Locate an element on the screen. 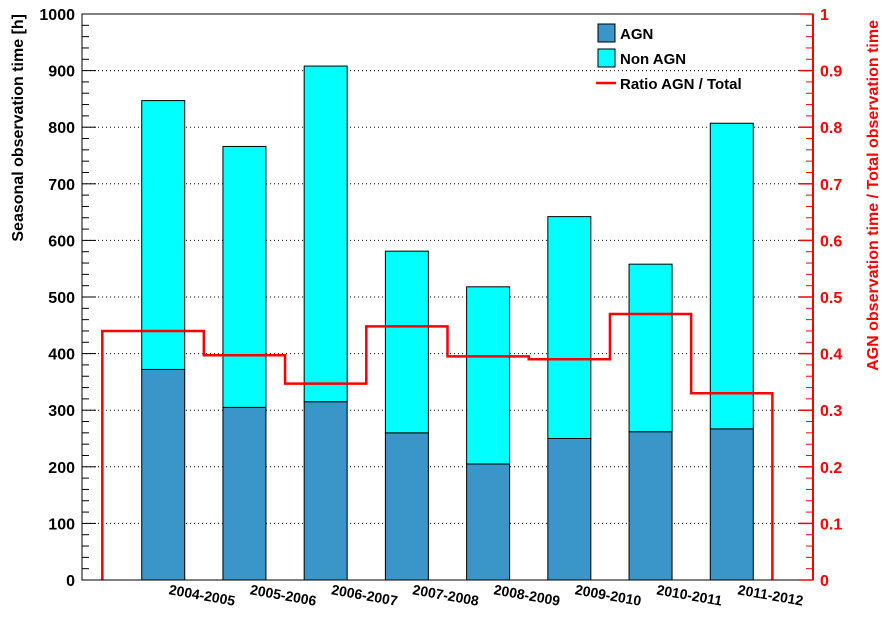  y-tick-label-right: 0.1 is located at coordinates (831, 524).